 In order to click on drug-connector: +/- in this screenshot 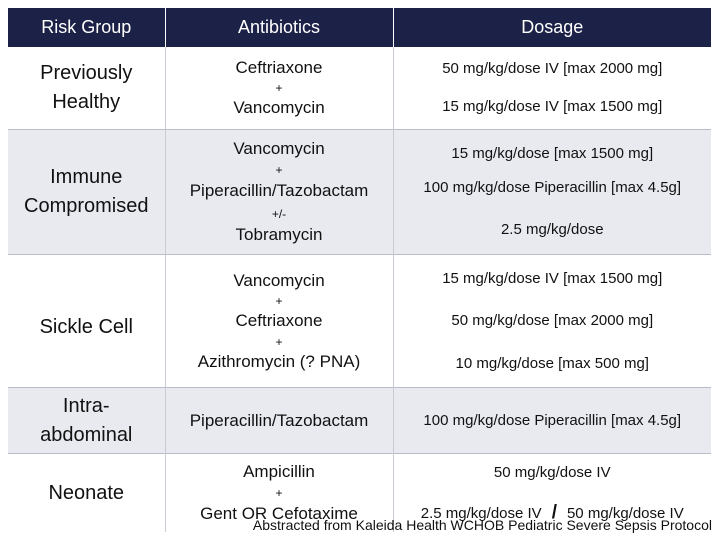, I will do `click(279, 214)`.